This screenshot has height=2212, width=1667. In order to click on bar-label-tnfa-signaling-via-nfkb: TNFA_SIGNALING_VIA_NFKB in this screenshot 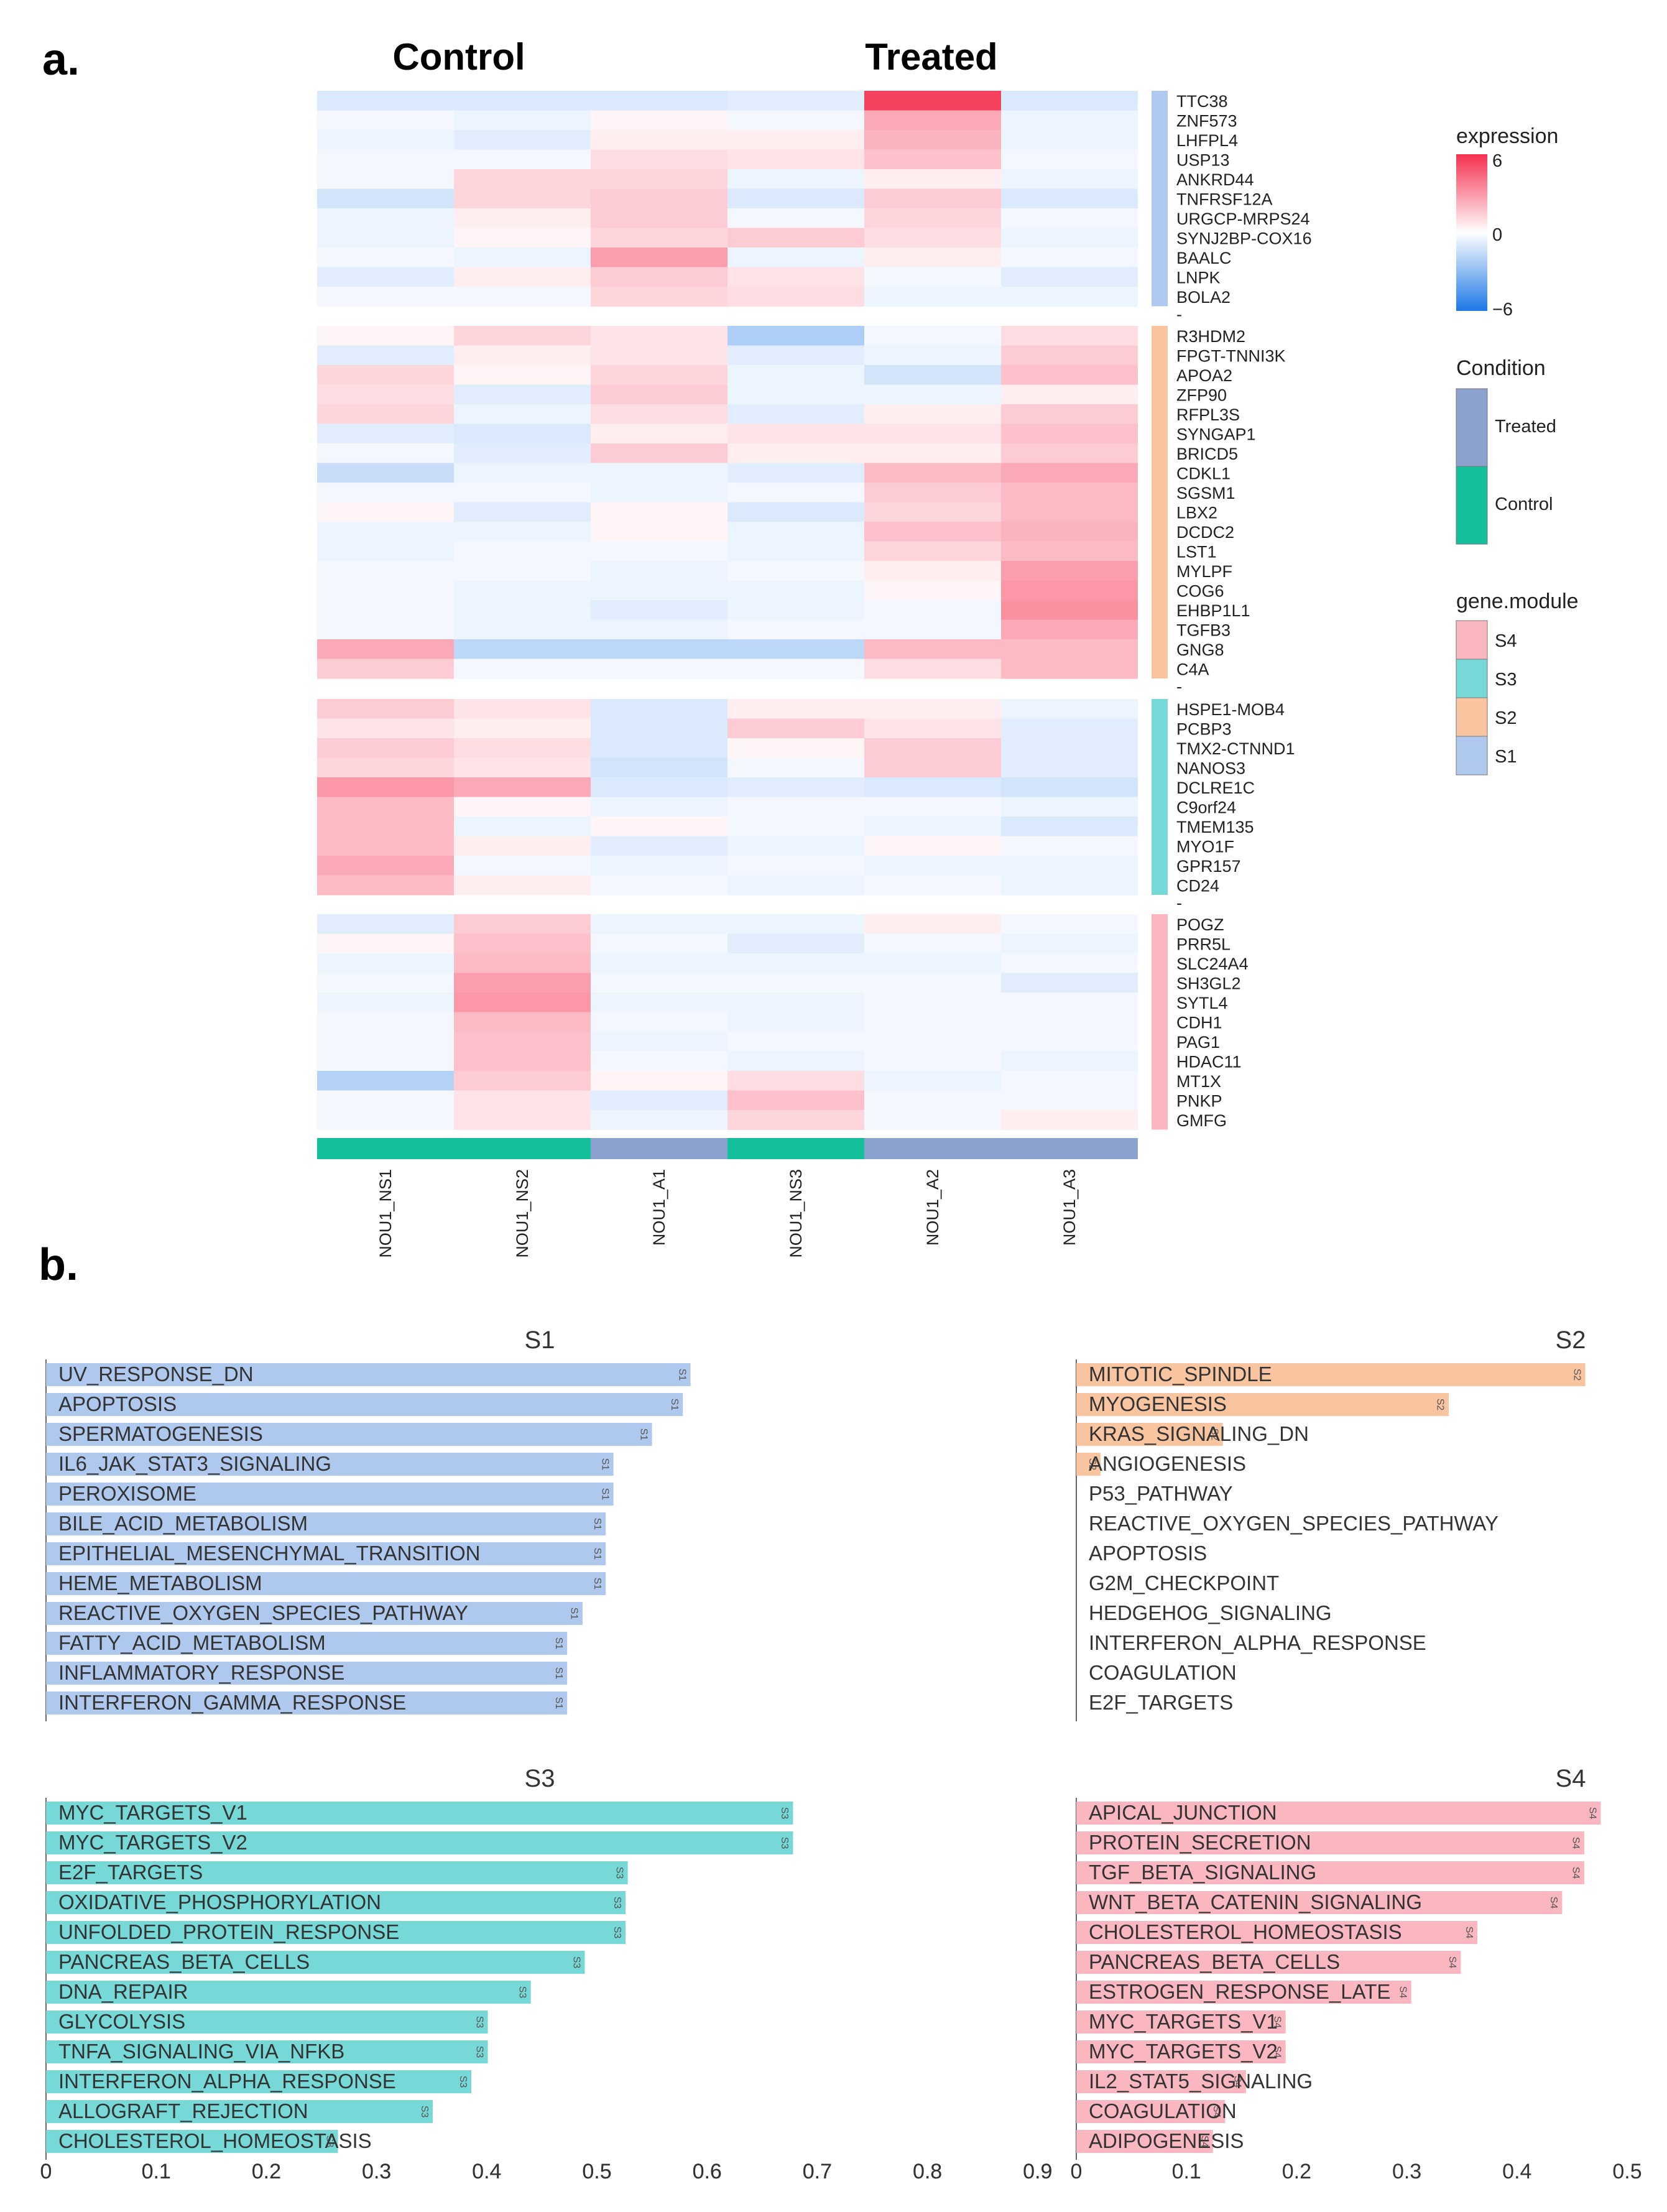, I will do `click(201, 2051)`.